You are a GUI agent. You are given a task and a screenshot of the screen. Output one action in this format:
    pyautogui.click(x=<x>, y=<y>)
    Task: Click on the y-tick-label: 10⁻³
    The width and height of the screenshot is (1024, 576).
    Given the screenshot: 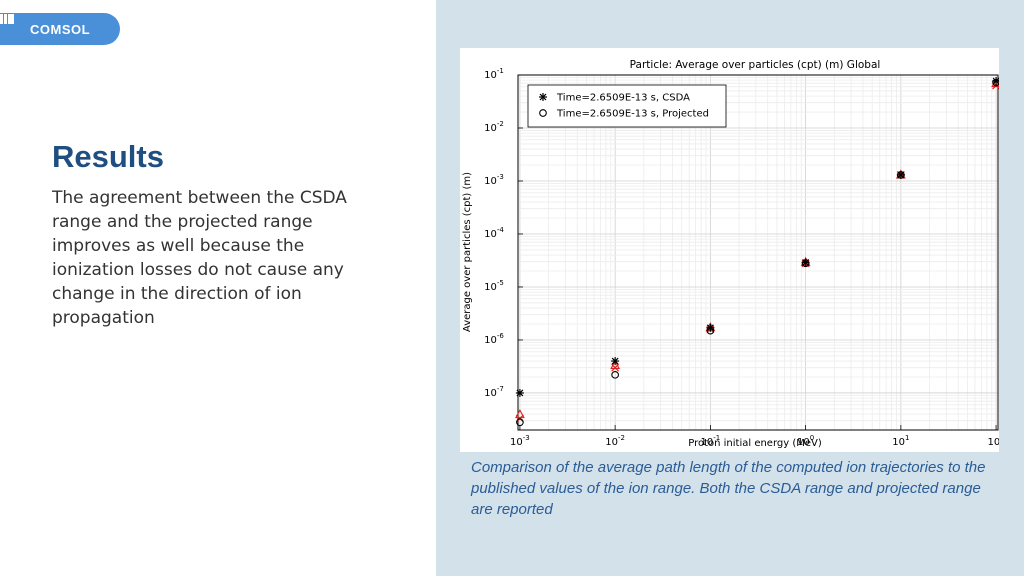 What is the action you would take?
    pyautogui.click(x=494, y=180)
    